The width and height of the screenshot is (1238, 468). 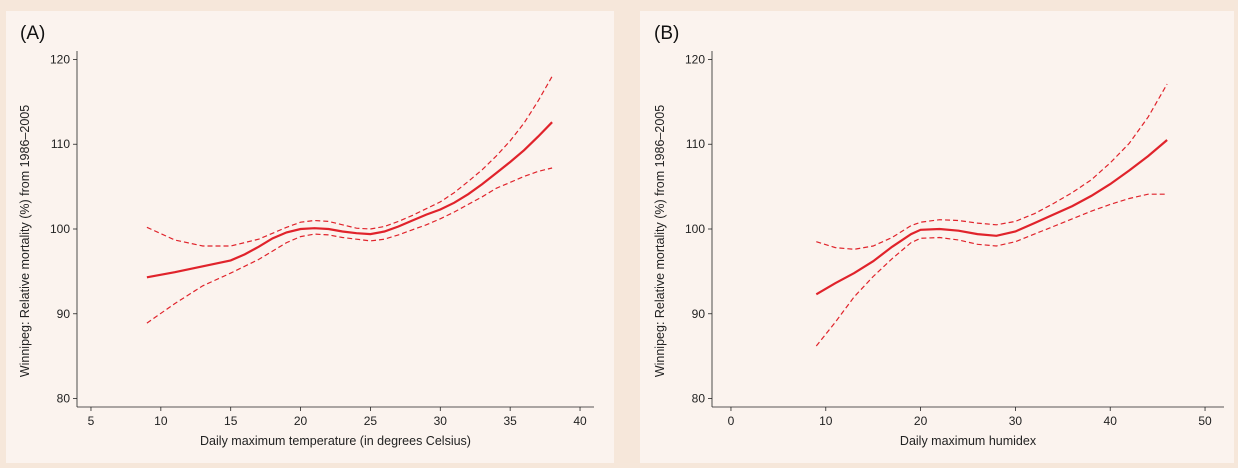 I want to click on x-tick-label: 15, so click(x=231, y=421).